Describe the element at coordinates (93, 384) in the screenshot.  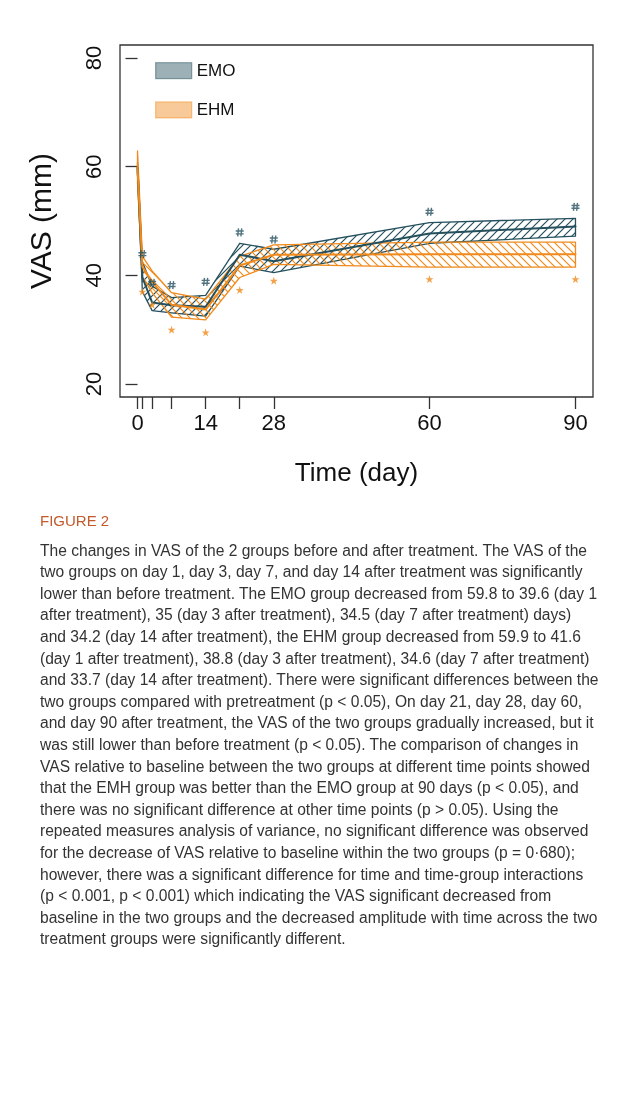
I see `y-tick-label: 20` at that location.